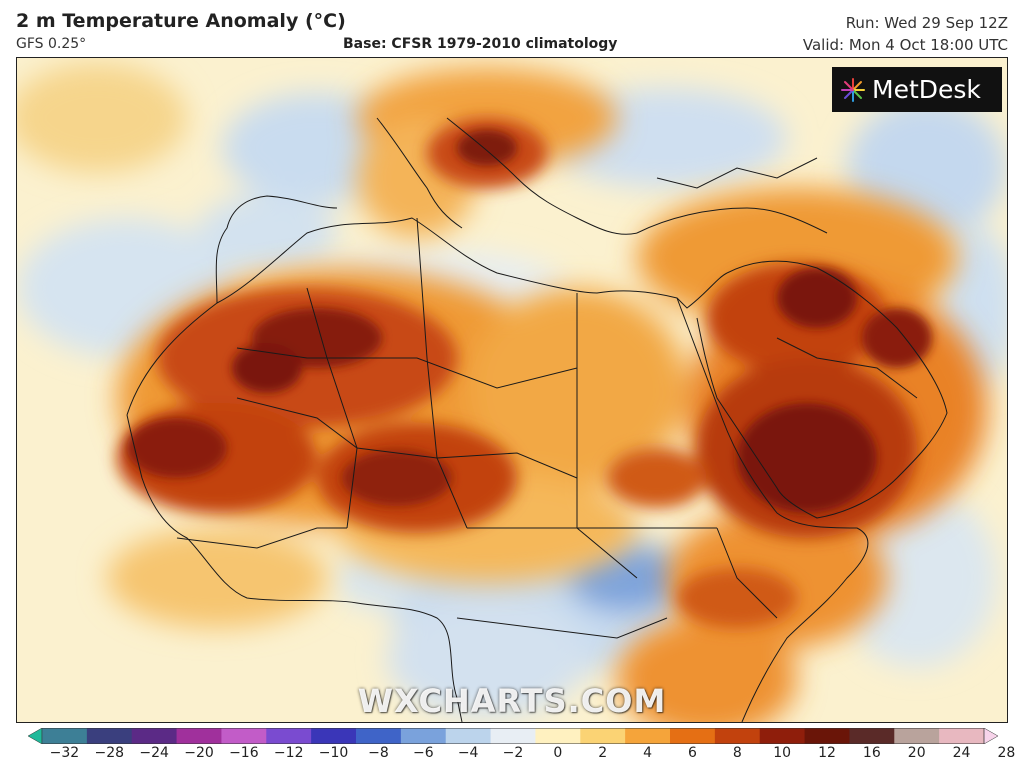 The height and width of the screenshot is (784, 1024). Describe the element at coordinates (244, 753) in the screenshot. I see `colorbar-tick-label: −16` at that location.